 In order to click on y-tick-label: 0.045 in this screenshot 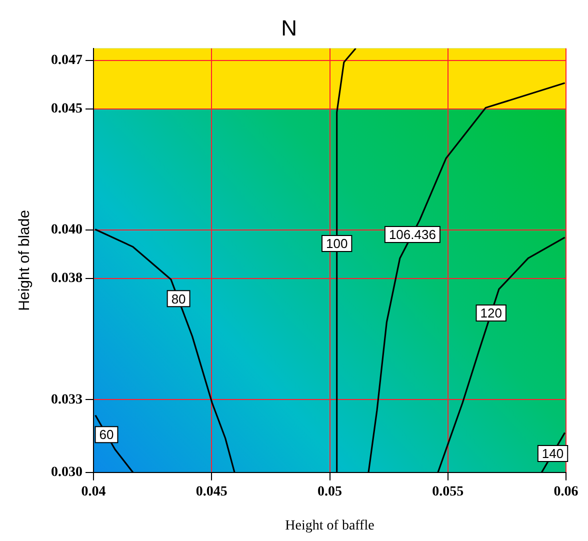, I will do `click(66, 109)`.